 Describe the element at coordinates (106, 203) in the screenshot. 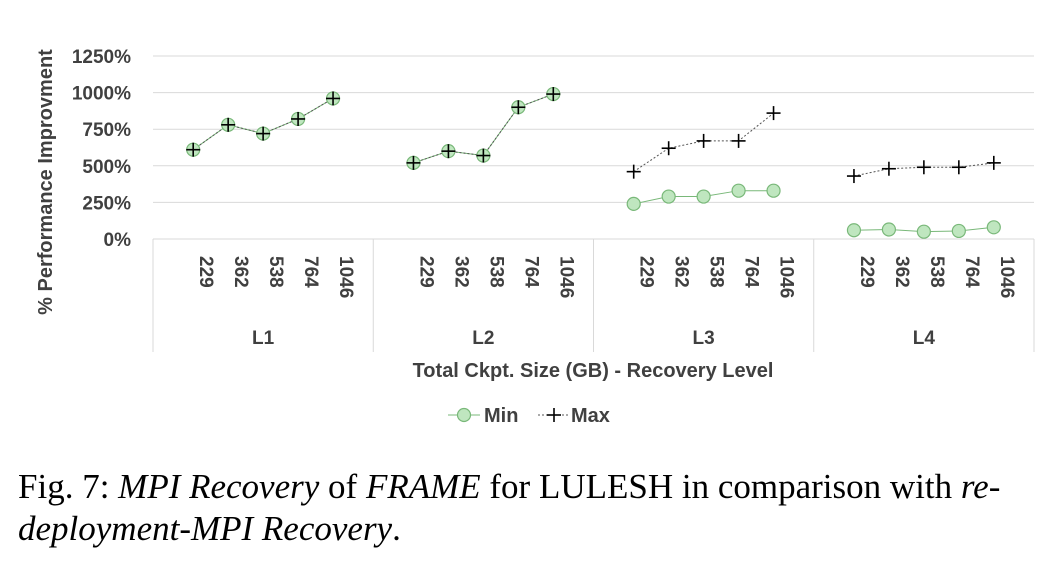

I see `y-tick-label: 250%` at that location.